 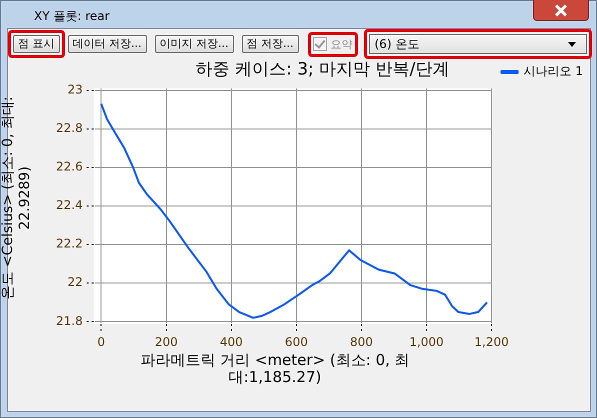 I want to click on text: 요약, so click(x=341, y=44).